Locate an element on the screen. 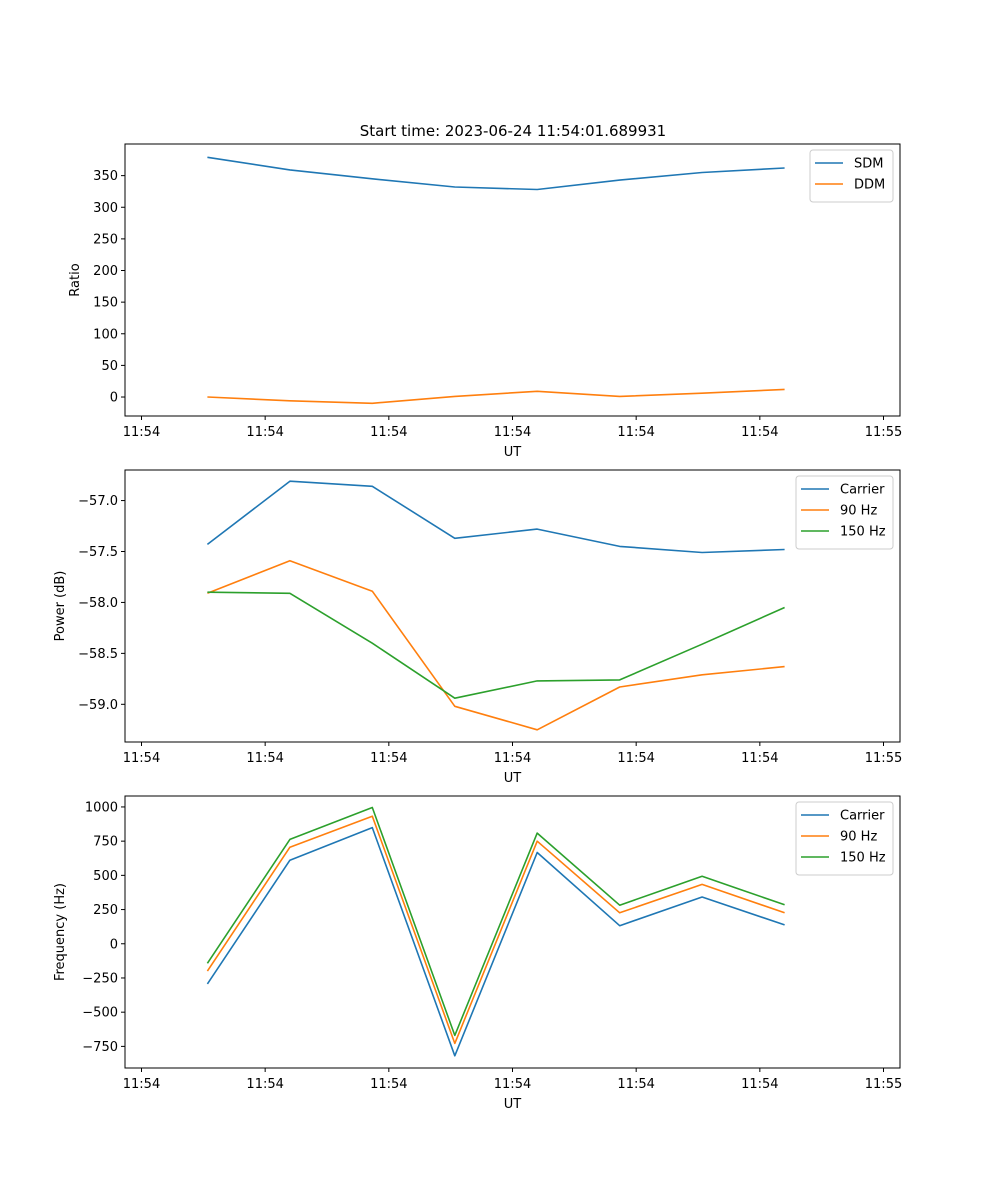 Image resolution: width=1000 pixels, height=1200 pixels. y-tick-label: 50 is located at coordinates (109, 366).